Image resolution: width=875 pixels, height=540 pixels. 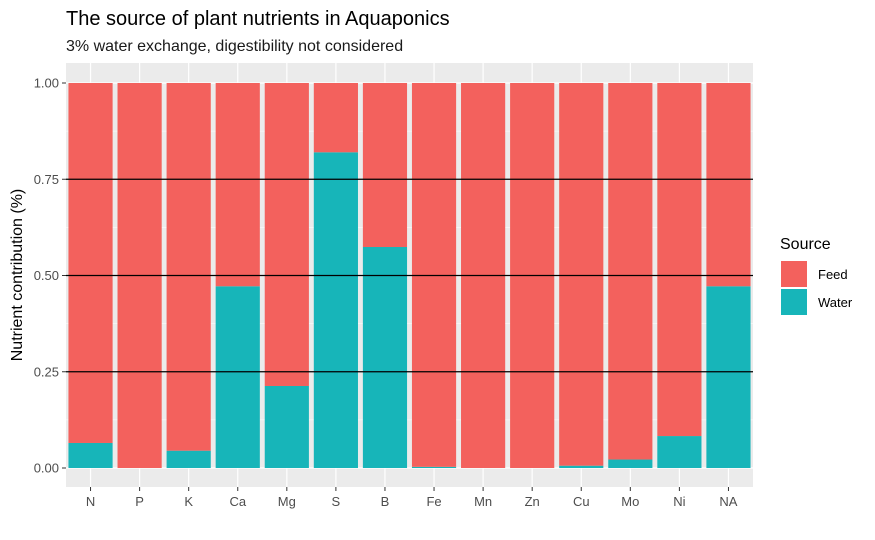 I want to click on x-tick-label: Fe, so click(x=433, y=501).